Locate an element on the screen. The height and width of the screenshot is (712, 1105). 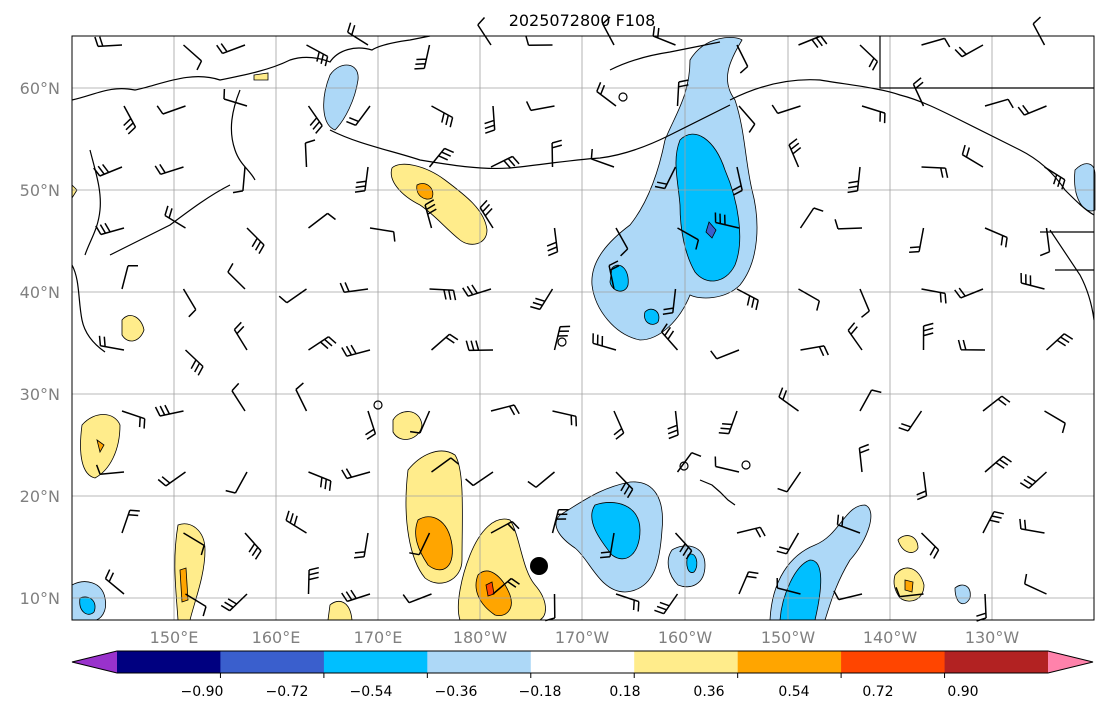
lon-label: 150°W is located at coordinates (788, 637).